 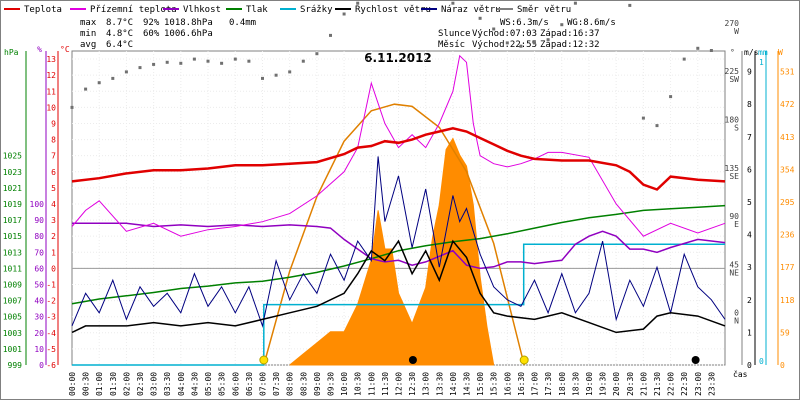 I want to click on moonrise-text: Východ:22:55, so click(x=504, y=45).